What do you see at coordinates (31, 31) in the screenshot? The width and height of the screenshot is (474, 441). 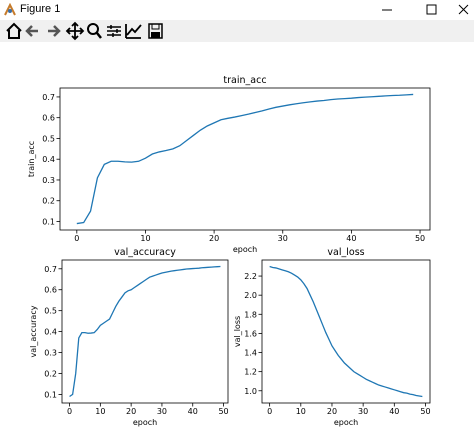 I see `back-button` at bounding box center [31, 31].